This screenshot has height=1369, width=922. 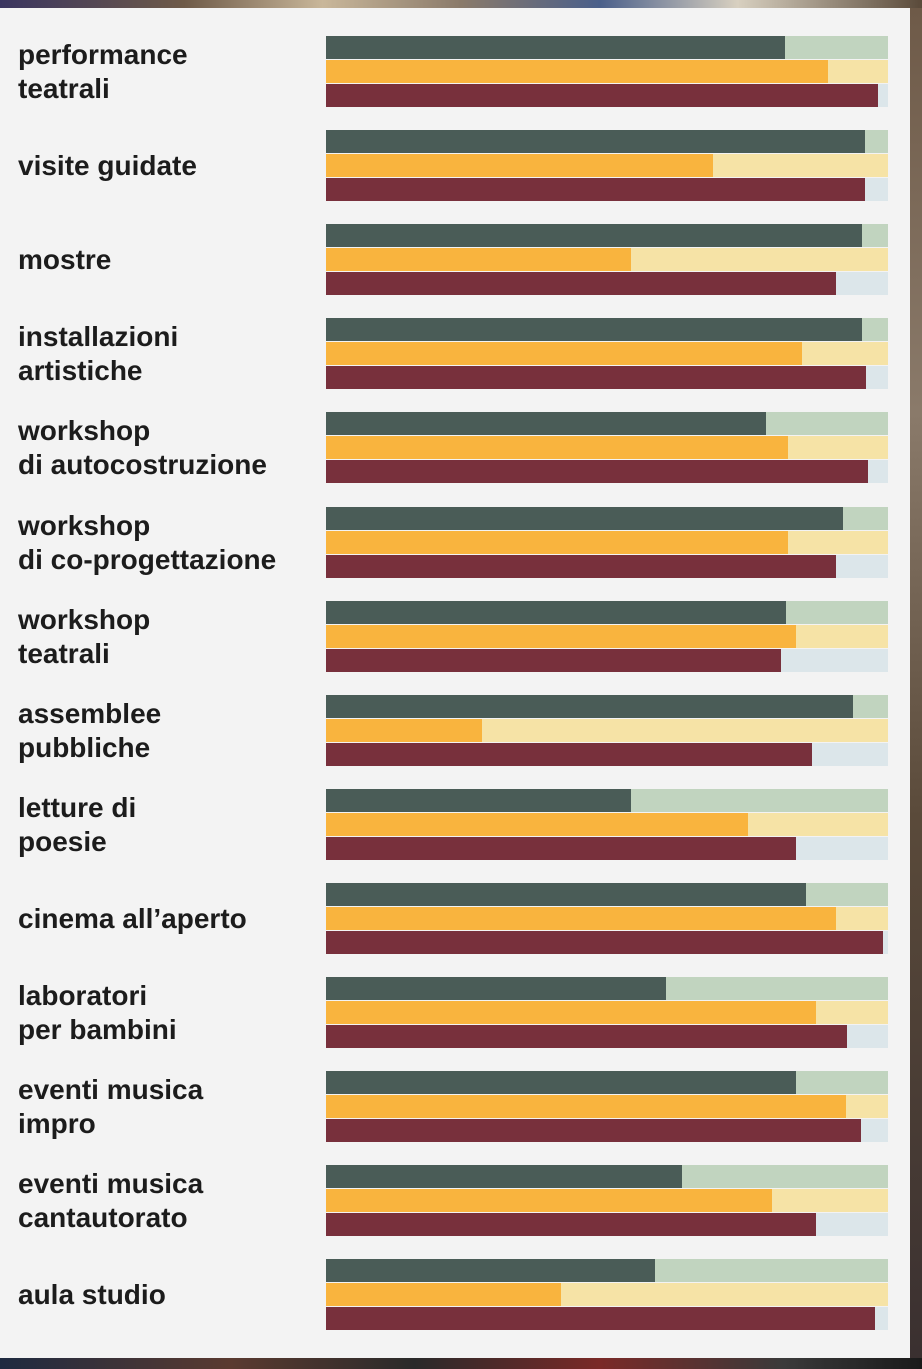 I want to click on category-label: visite guidate, so click(x=107, y=166).